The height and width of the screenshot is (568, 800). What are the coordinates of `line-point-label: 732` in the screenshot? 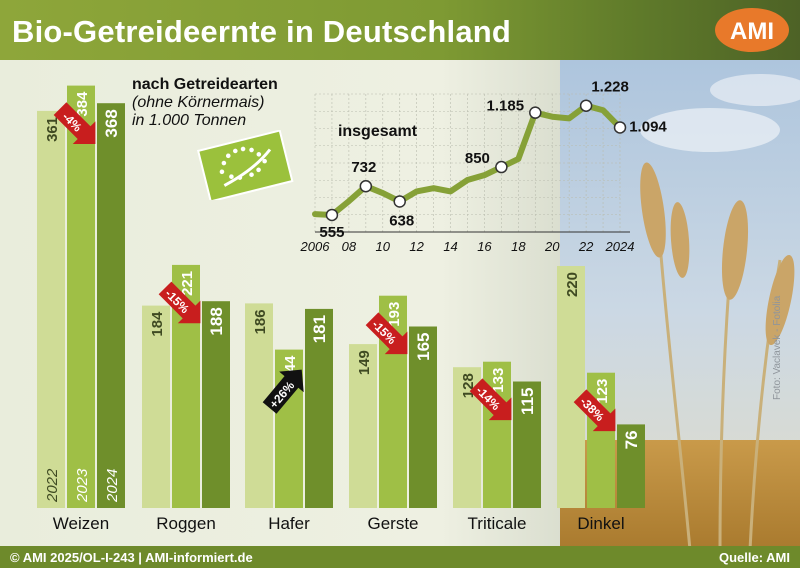 It's located at (363, 167).